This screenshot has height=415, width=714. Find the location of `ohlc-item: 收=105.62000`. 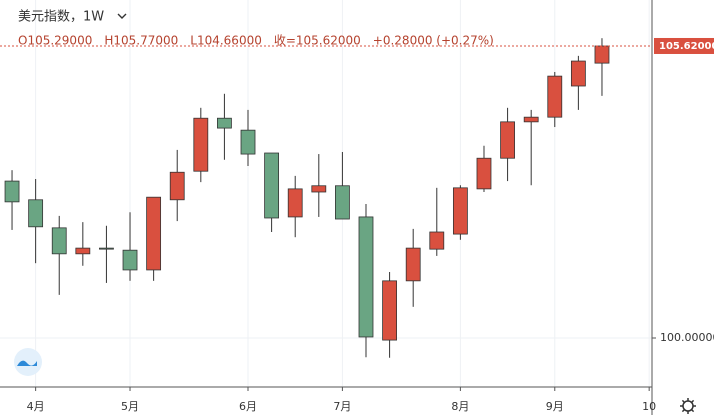

ohlc-item: 收=105.62000 is located at coordinates (317, 41).